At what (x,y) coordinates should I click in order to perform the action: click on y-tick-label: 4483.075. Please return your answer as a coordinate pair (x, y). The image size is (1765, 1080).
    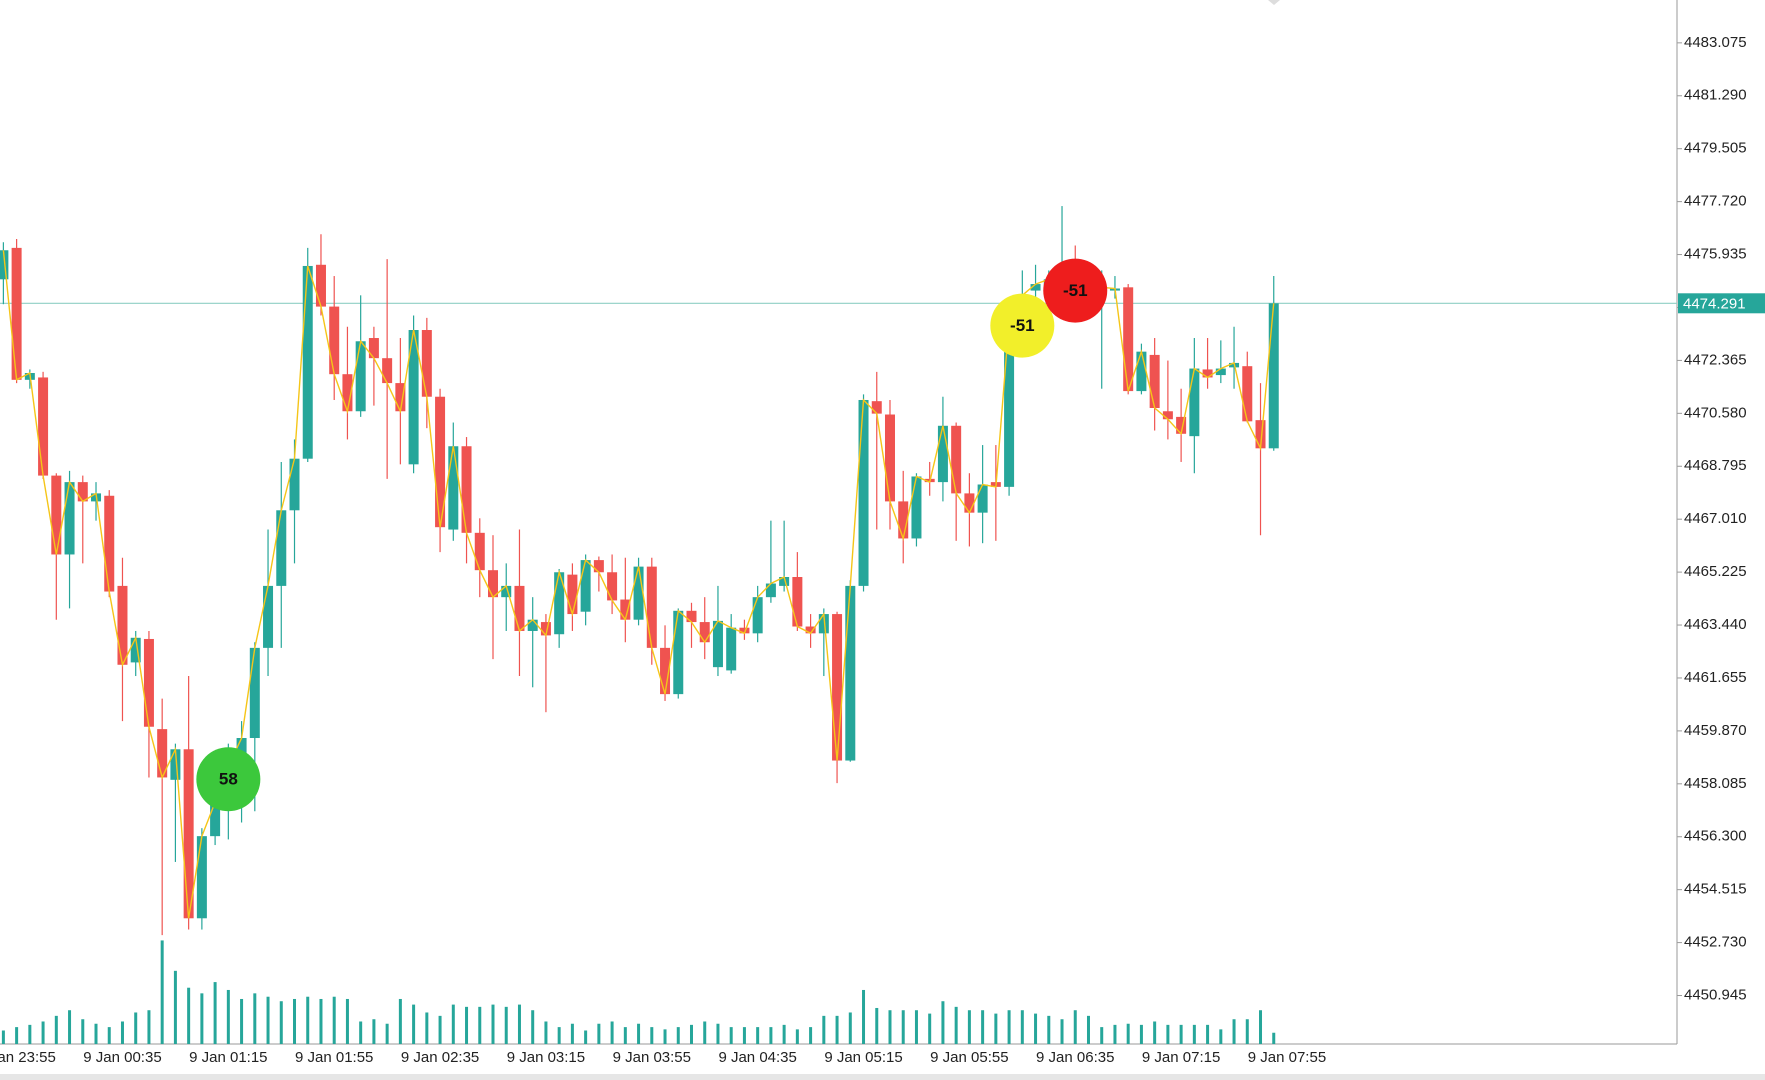
    Looking at the image, I should click on (1715, 42).